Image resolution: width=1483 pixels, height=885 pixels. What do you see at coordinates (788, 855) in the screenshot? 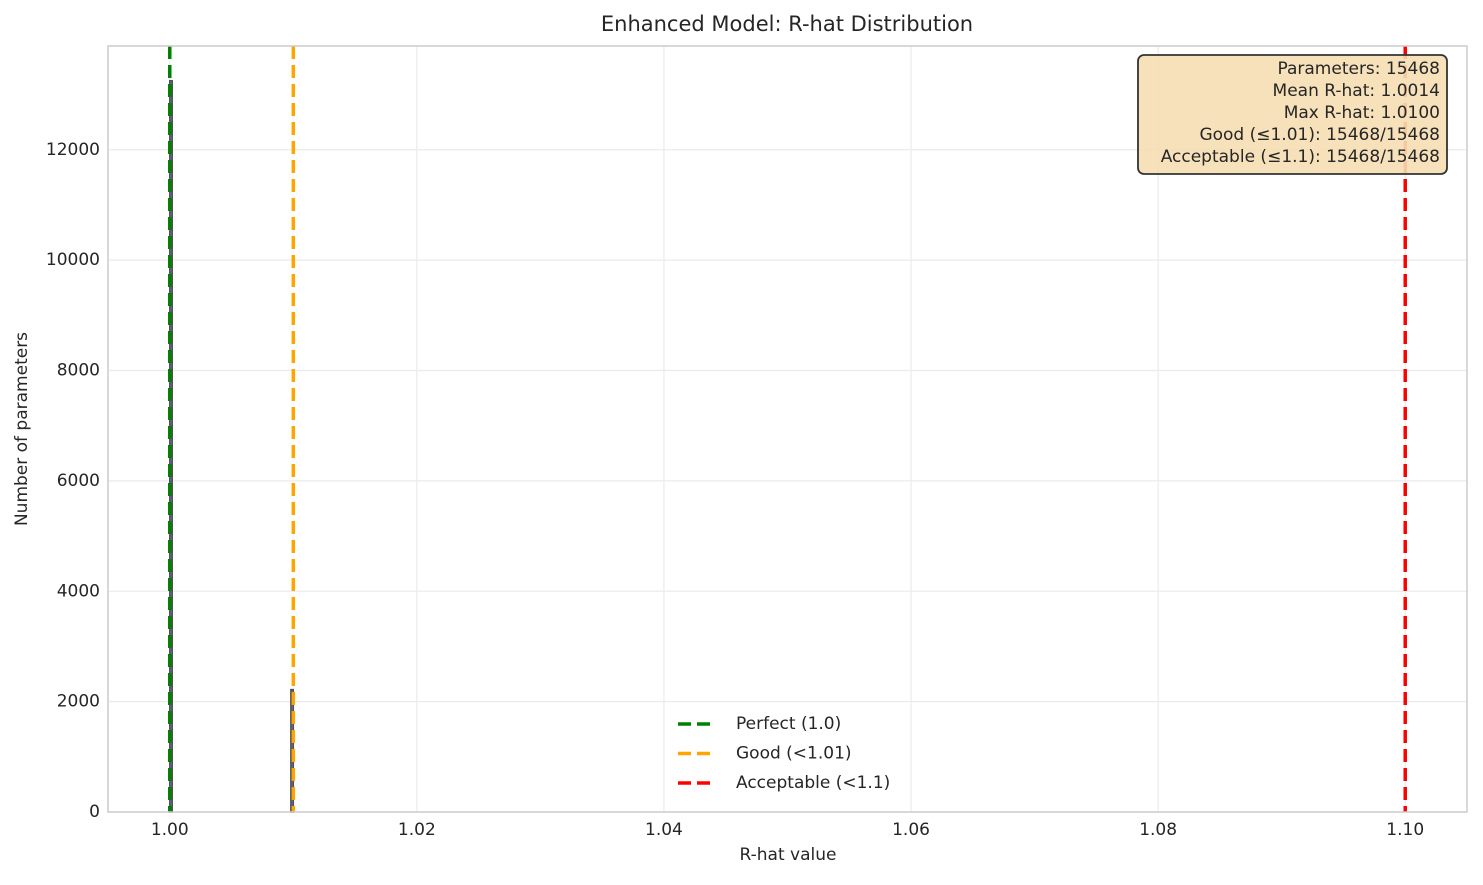
I see `x-axis-label: R-hat value` at bounding box center [788, 855].